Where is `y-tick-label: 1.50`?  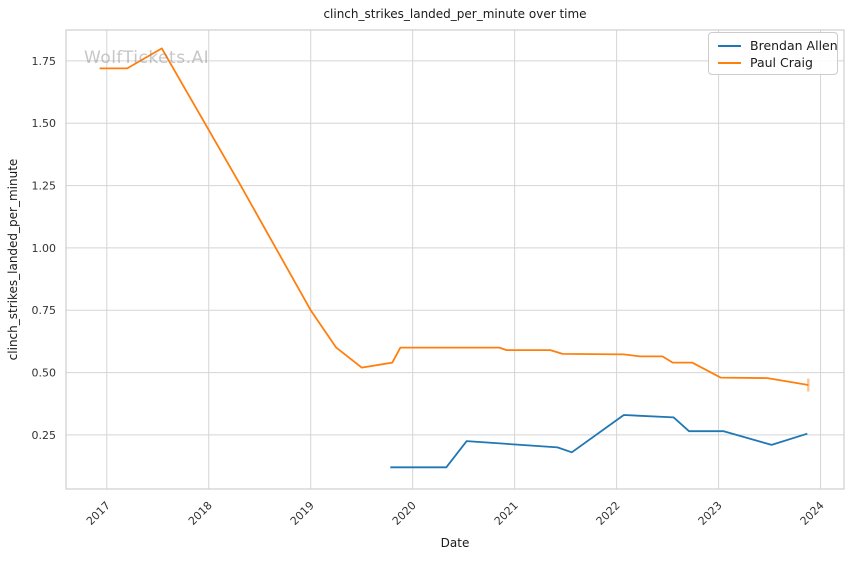 y-tick-label: 1.50 is located at coordinates (44, 123).